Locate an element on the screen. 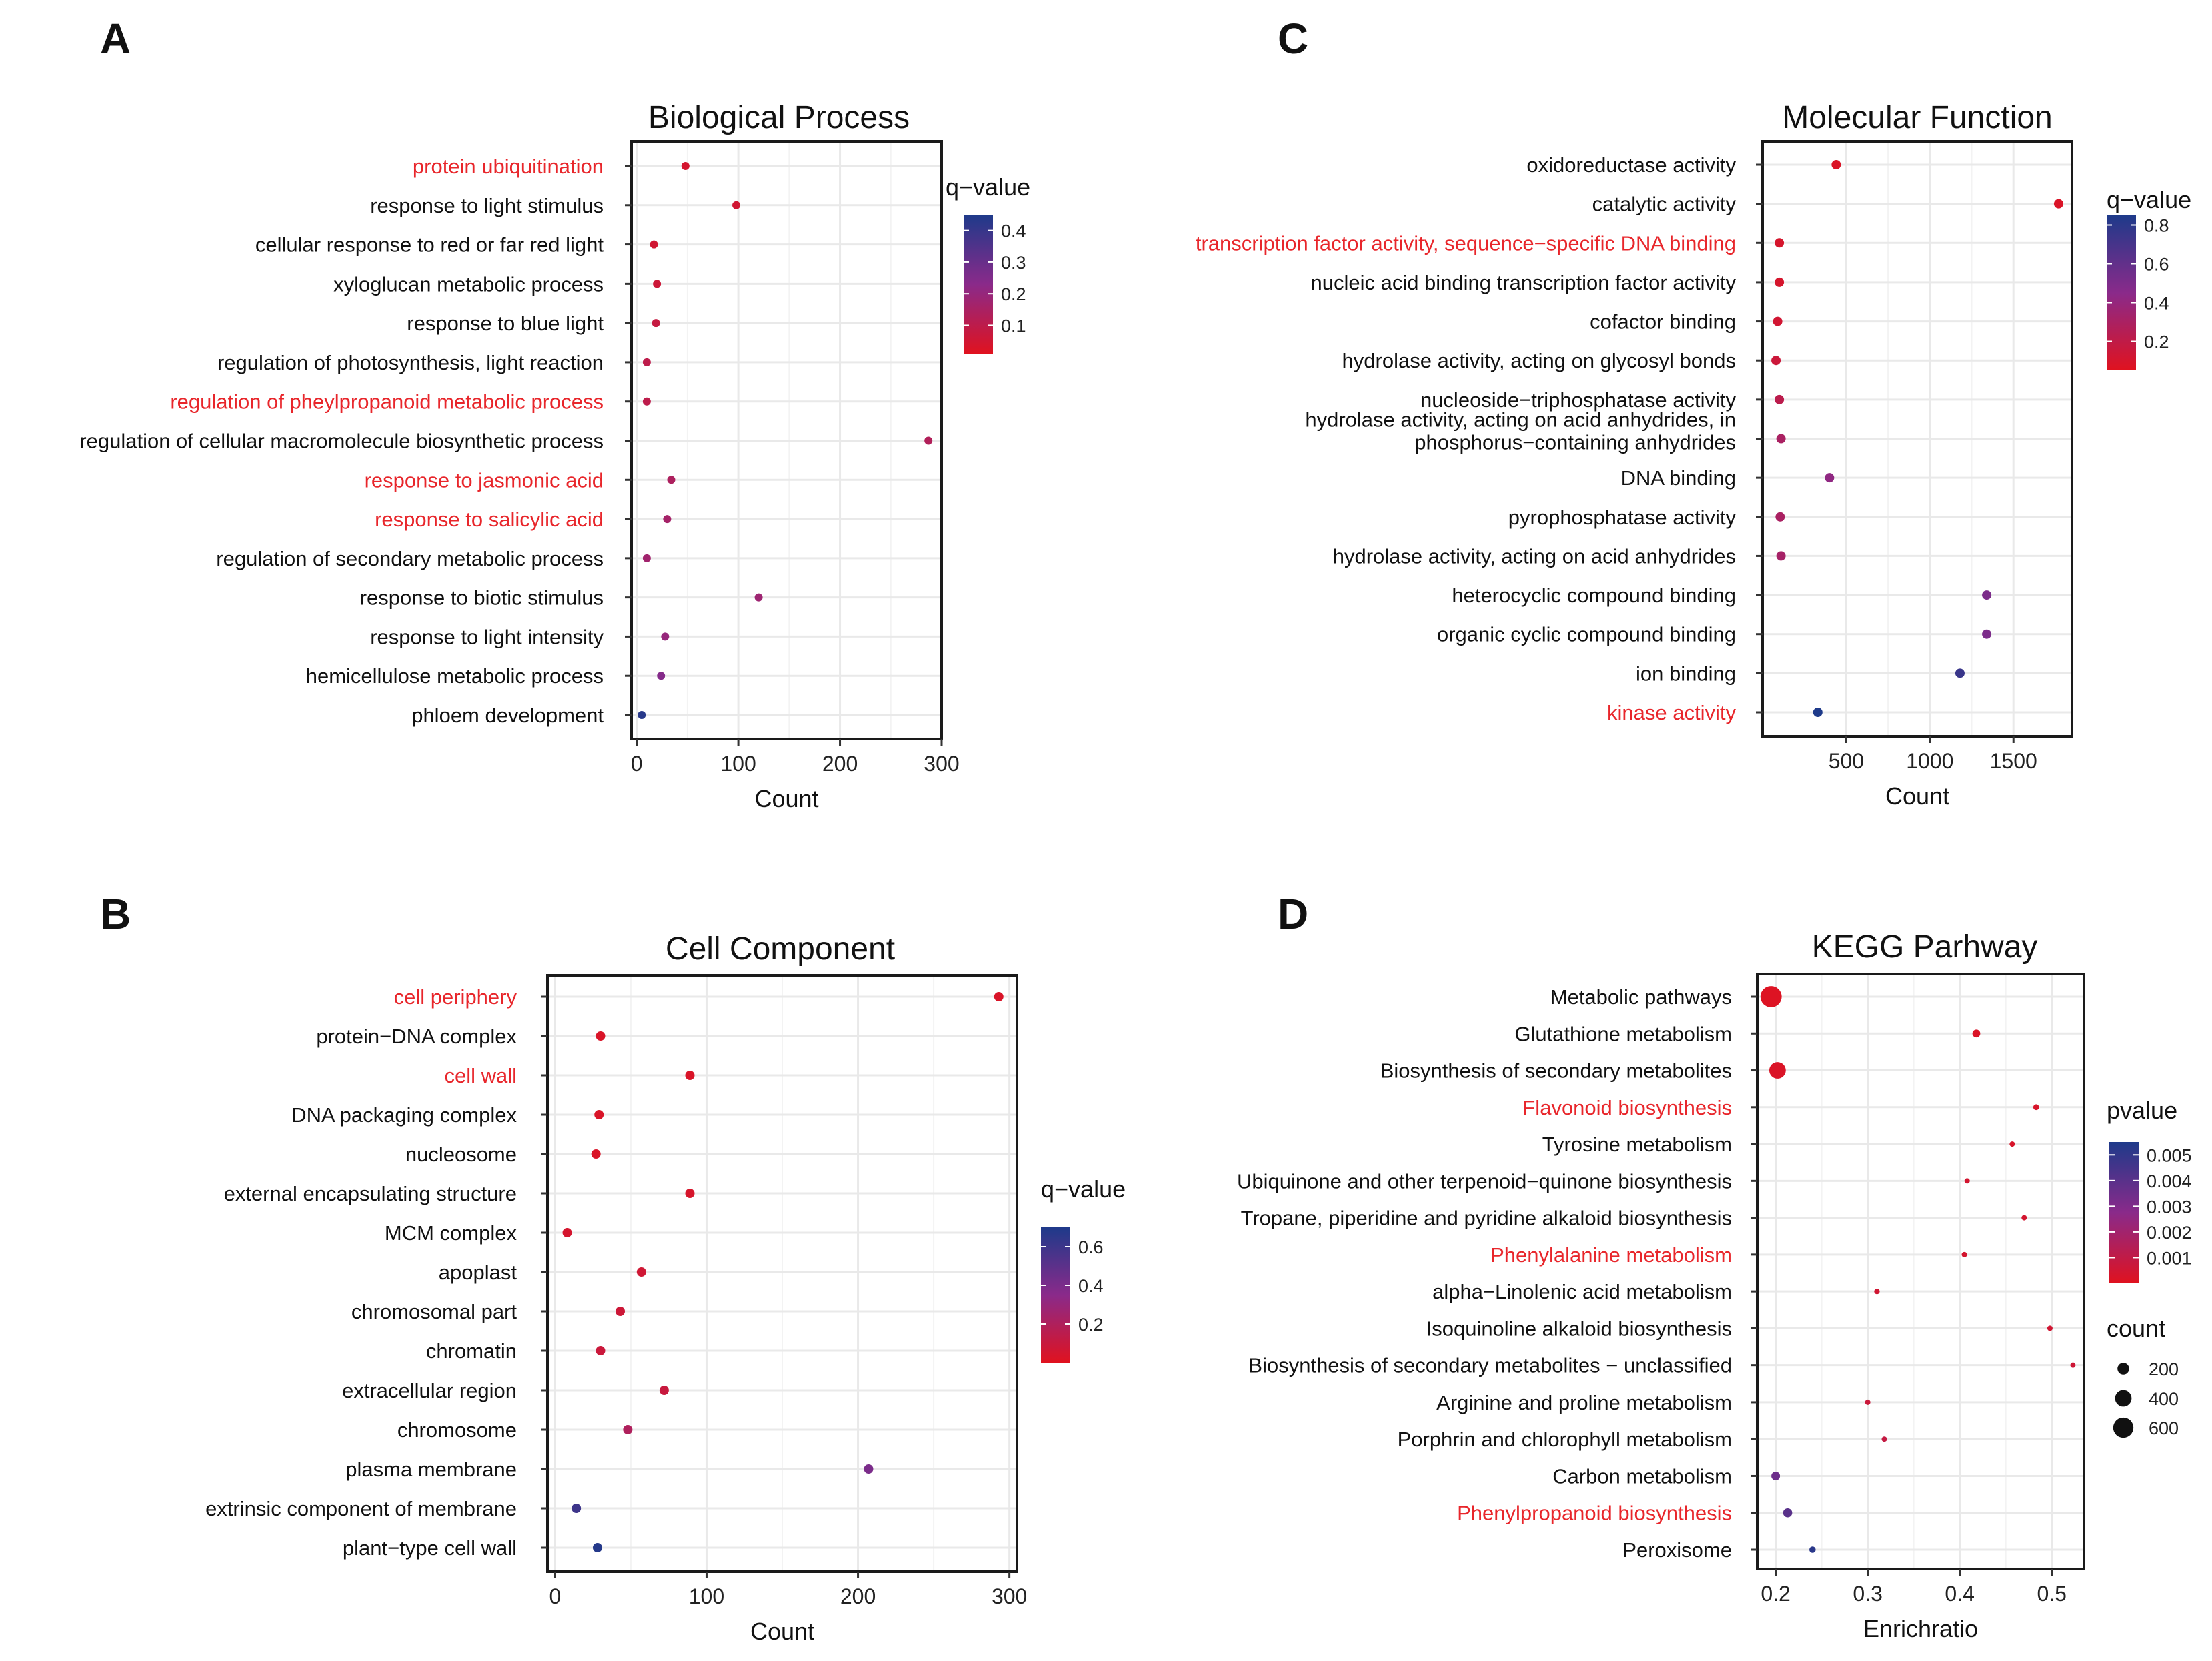  color-bar-label: 0.002 is located at coordinates (2169, 1233).